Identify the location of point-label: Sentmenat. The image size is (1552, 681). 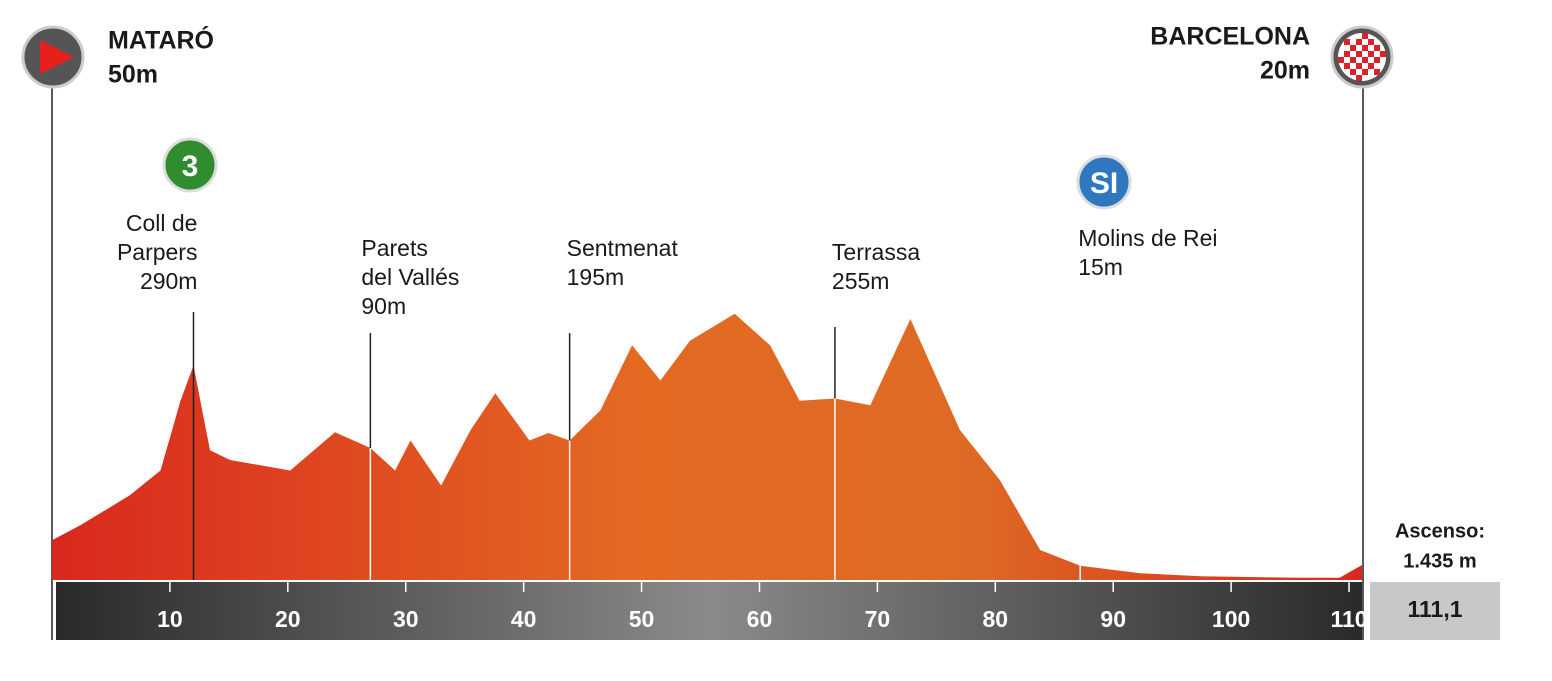
(623, 248).